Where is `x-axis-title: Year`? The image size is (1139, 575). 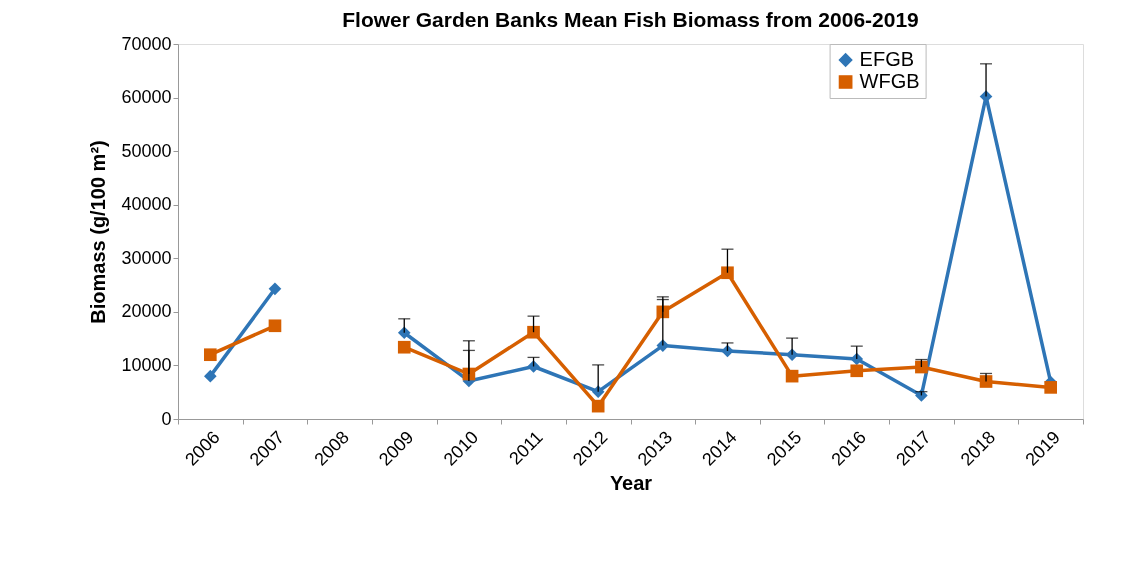 x-axis-title: Year is located at coordinates (631, 482).